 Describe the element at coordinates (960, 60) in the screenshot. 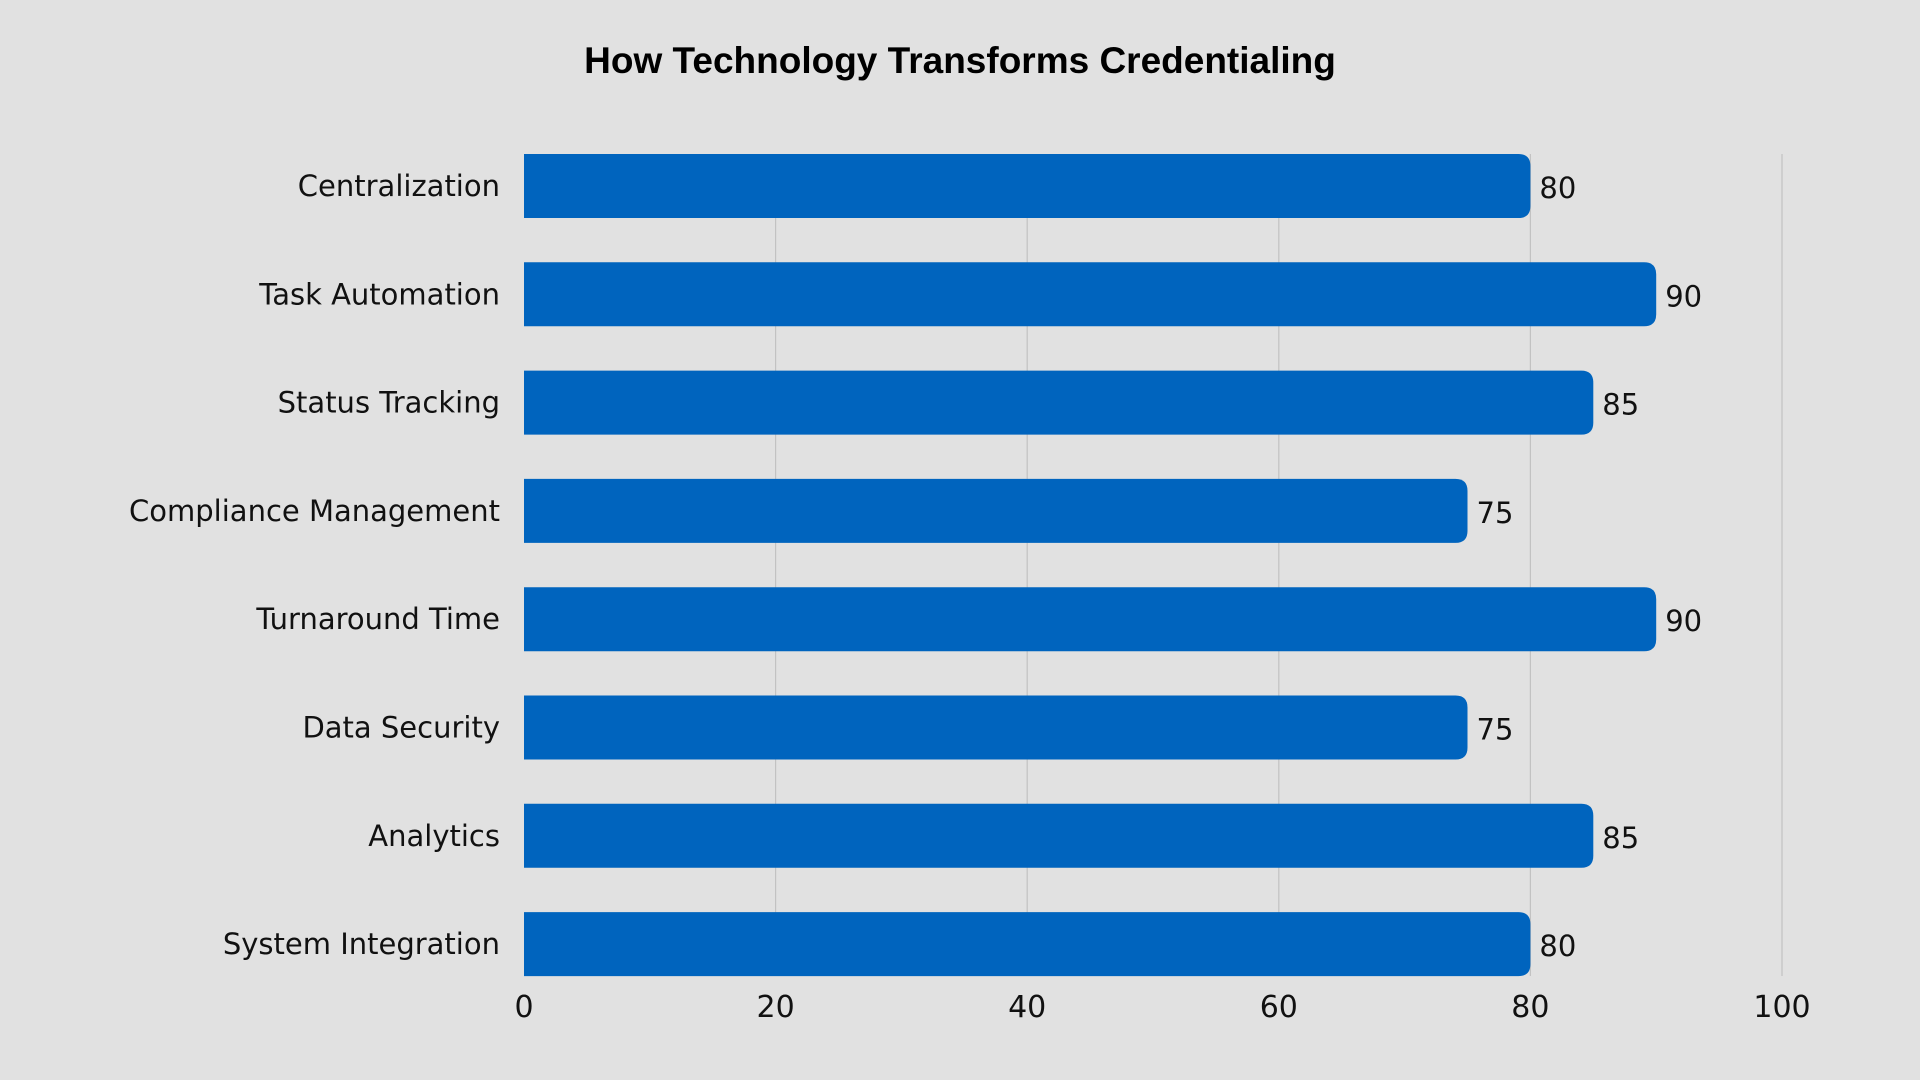

I see `chart-title: How Technology Transforms Credentialing` at that location.